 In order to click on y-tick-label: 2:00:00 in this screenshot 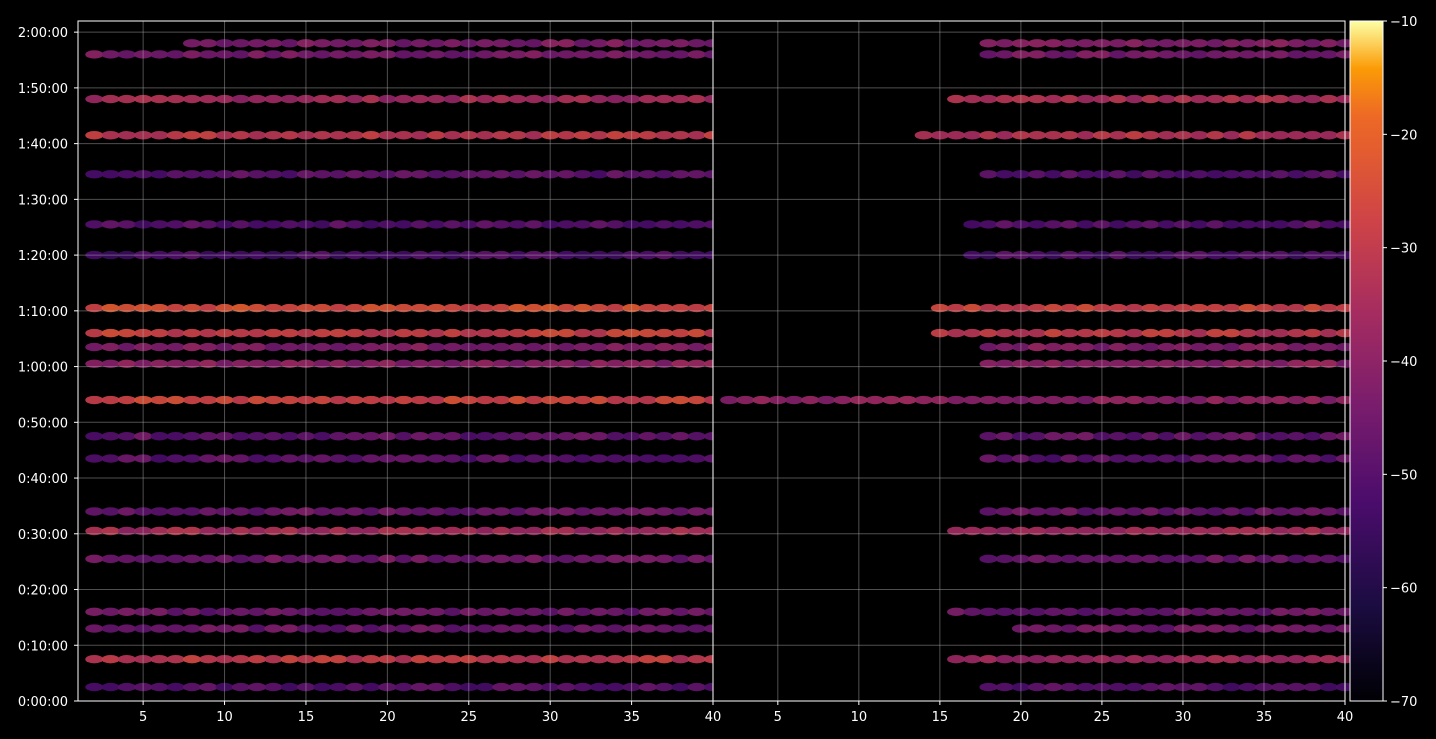, I will do `click(43, 33)`.